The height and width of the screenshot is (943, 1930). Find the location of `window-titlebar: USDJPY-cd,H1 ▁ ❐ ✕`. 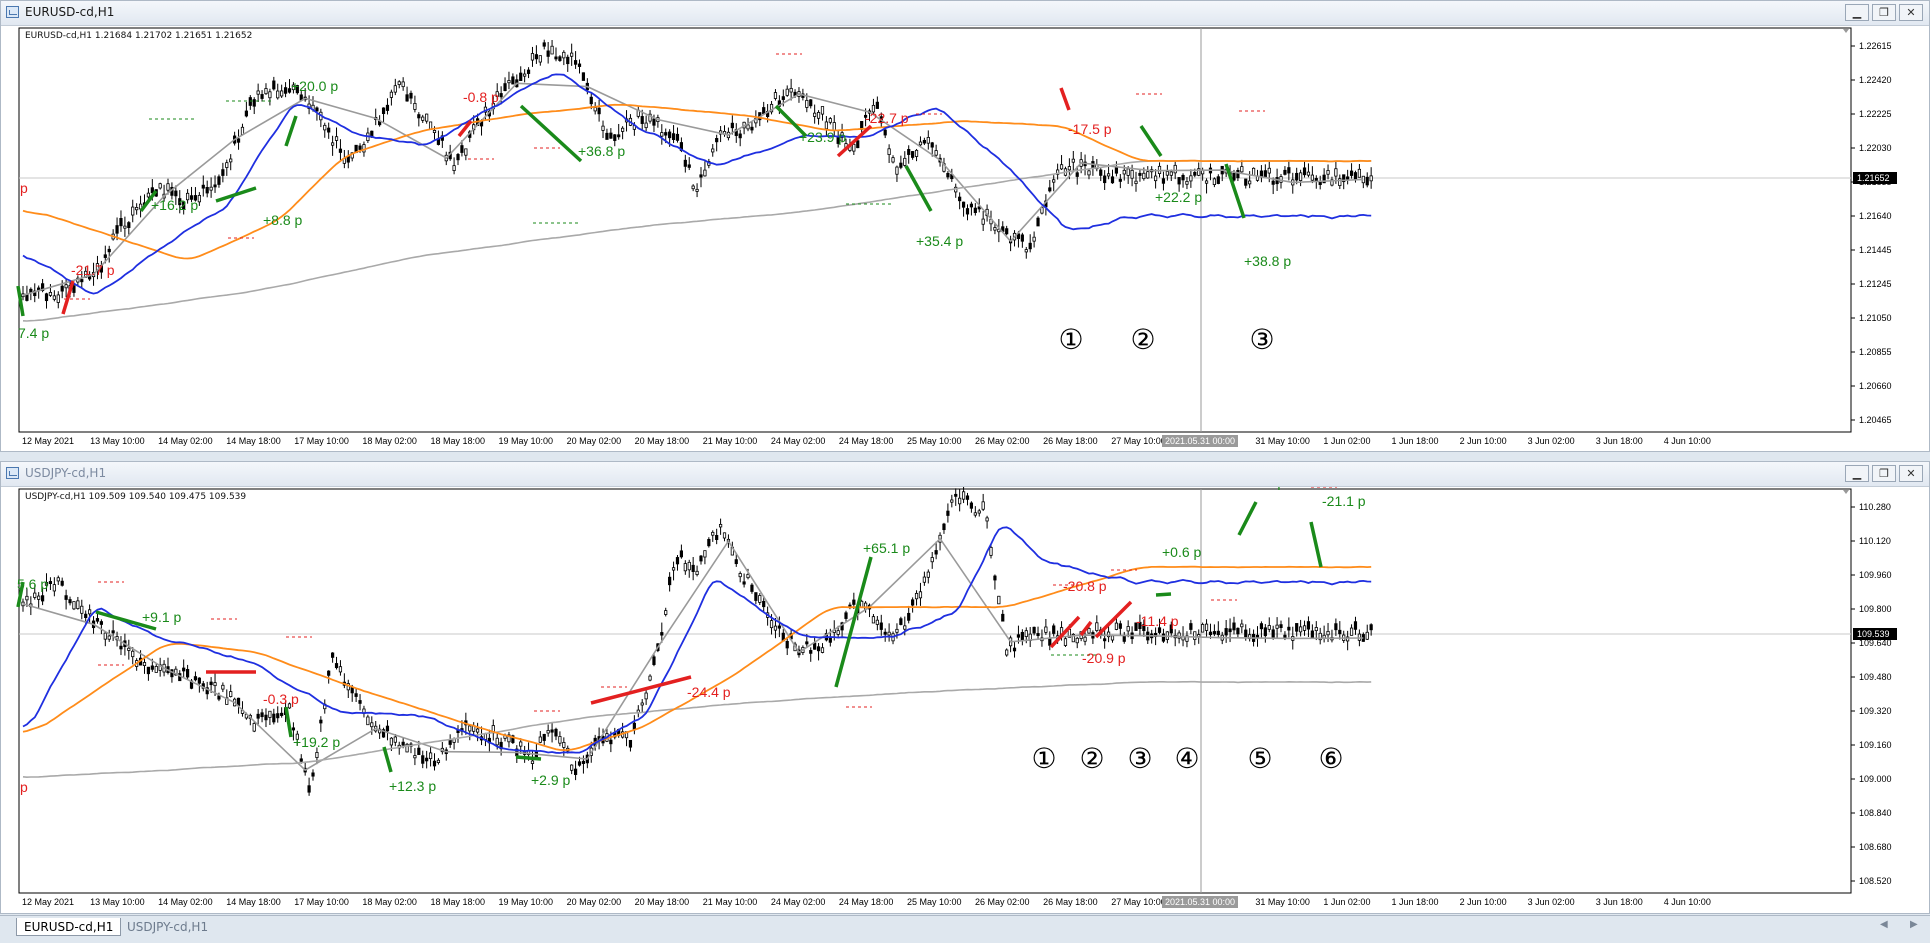

window-titlebar: USDJPY-cd,H1 ▁ ❐ ✕ is located at coordinates (965, 474).